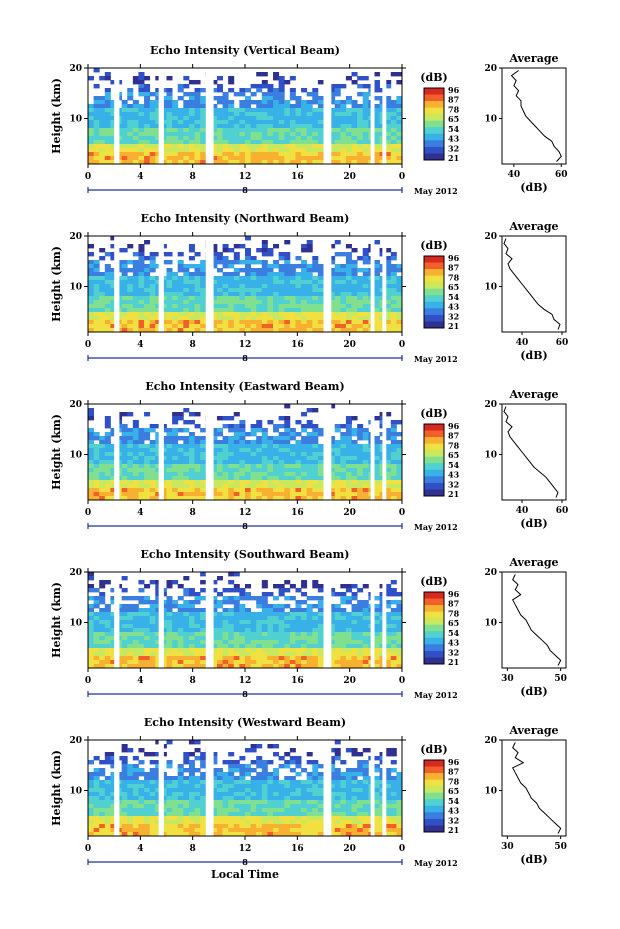 This screenshot has height=929, width=620. Describe the element at coordinates (434, 480) in the screenshot. I see `colorbar-swatch` at that location.